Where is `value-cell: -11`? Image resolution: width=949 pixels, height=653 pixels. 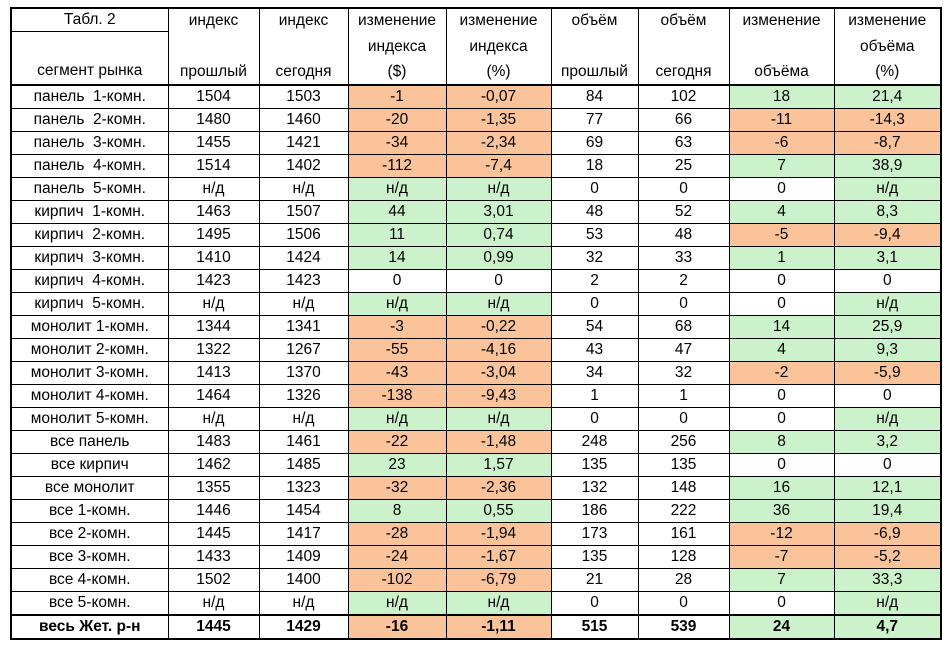 value-cell: -11 is located at coordinates (781, 120).